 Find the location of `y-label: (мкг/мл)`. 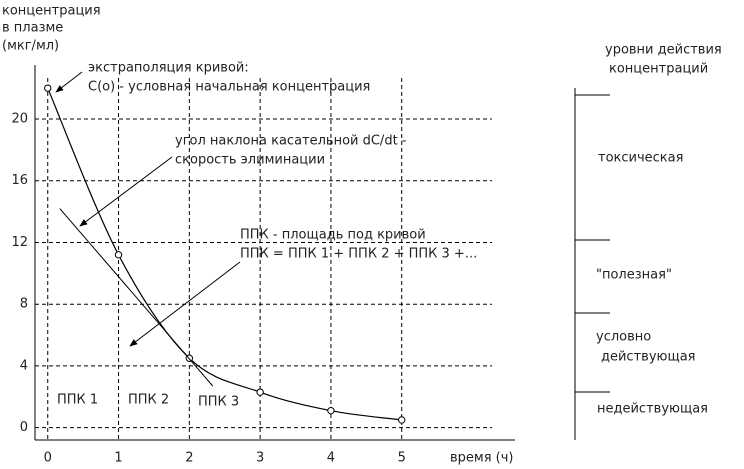

y-label: (мкг/мл) is located at coordinates (30, 46).